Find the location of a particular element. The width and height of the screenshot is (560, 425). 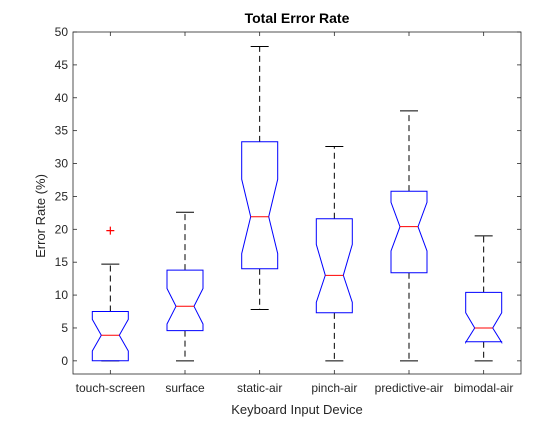

x-axis-title: Keyboard Input Device is located at coordinates (297, 409).